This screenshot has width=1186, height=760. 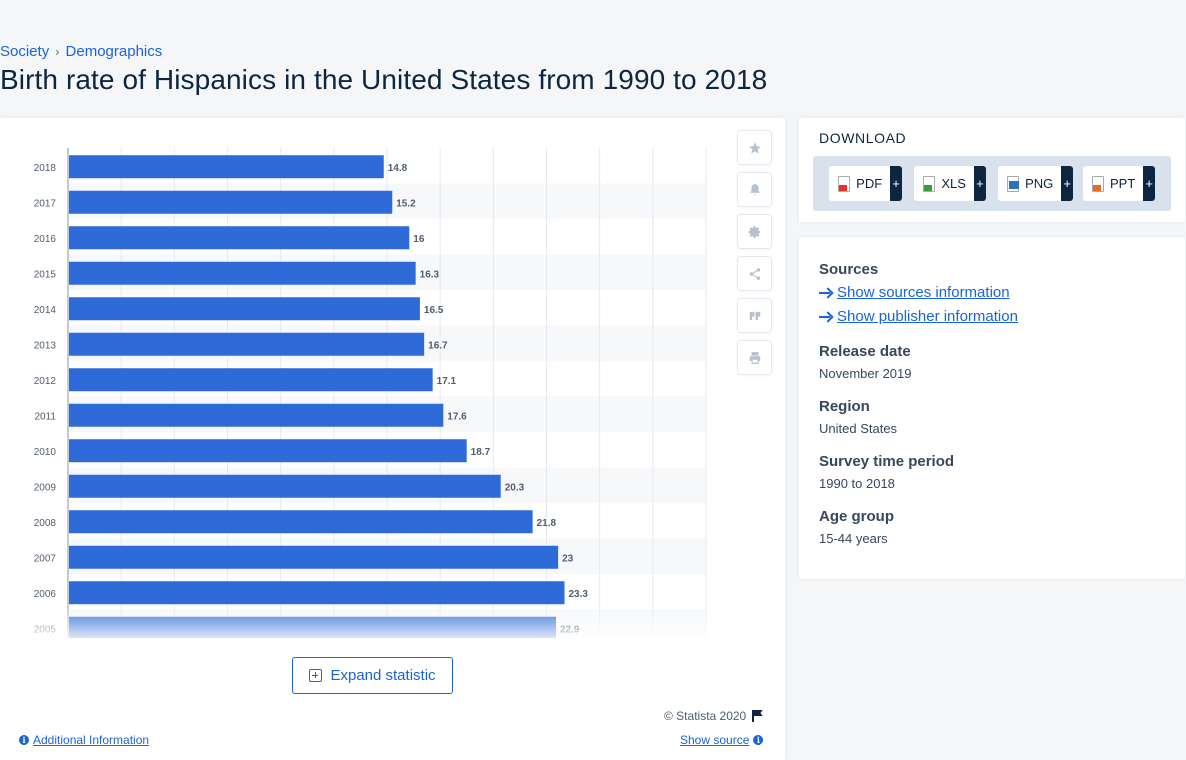 I want to click on cite-quote-icon, so click(x=754, y=315).